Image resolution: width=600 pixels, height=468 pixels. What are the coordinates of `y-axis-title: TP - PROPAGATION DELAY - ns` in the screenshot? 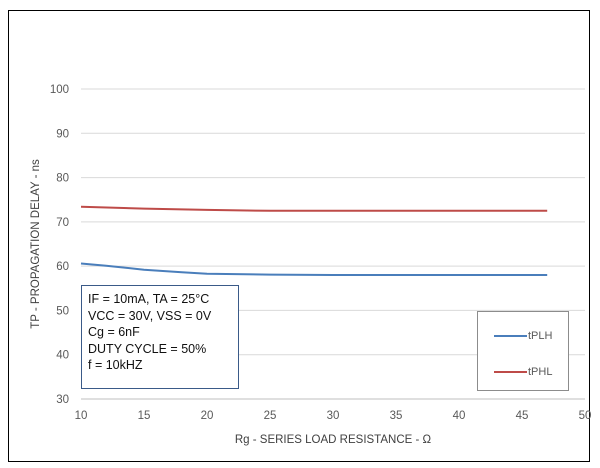 It's located at (36, 244).